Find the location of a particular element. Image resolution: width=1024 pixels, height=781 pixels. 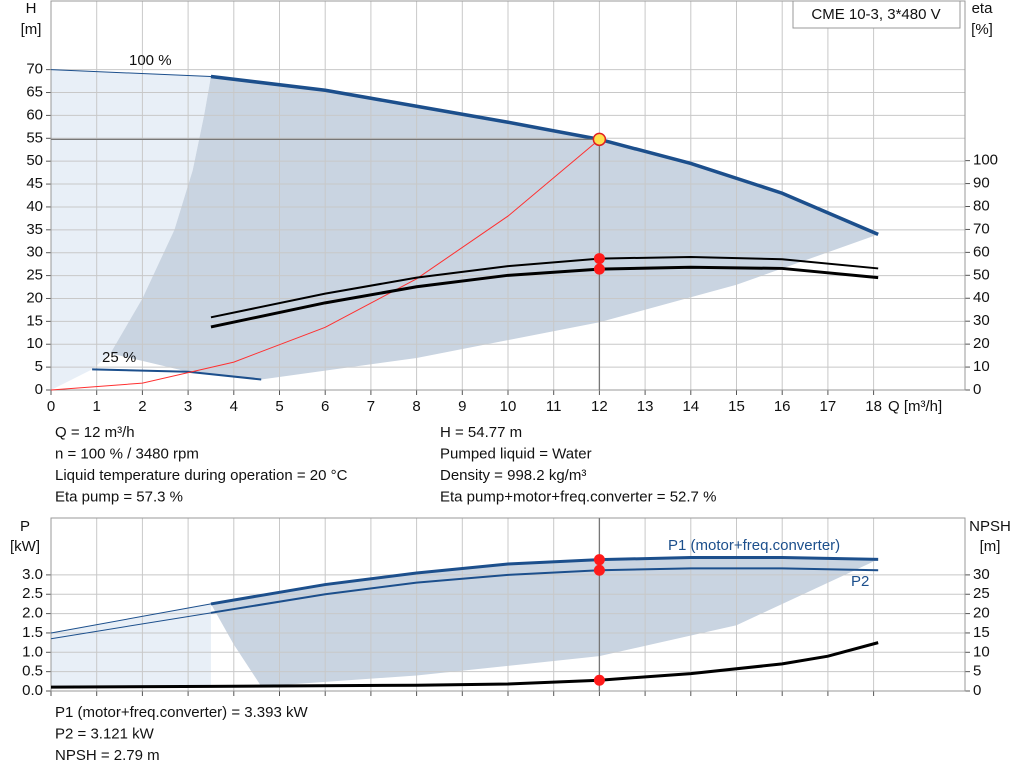

y-tick-label: 30 is located at coordinates (34, 252).